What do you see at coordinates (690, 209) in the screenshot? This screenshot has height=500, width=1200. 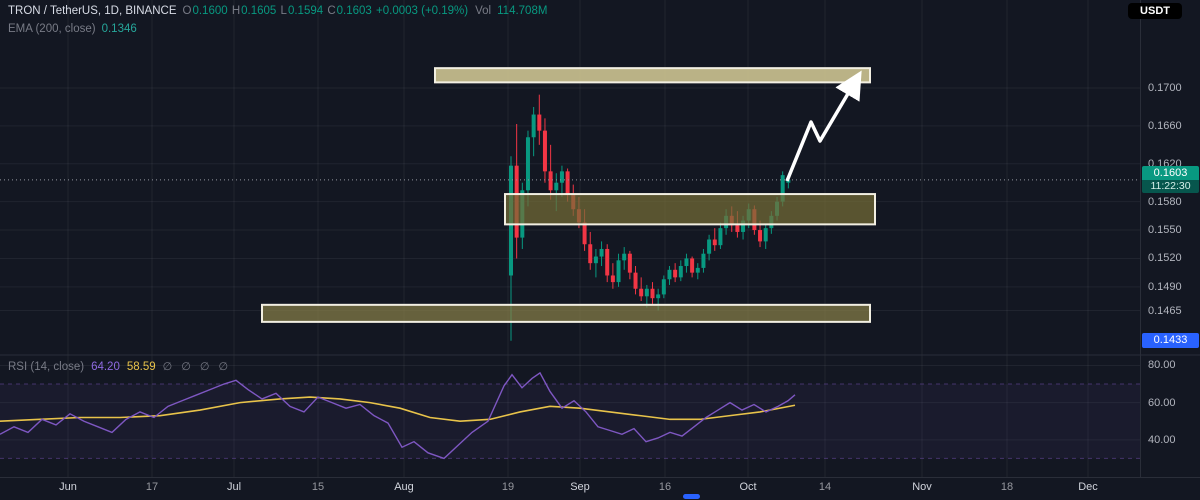 I see `zone-resistance-mid` at bounding box center [690, 209].